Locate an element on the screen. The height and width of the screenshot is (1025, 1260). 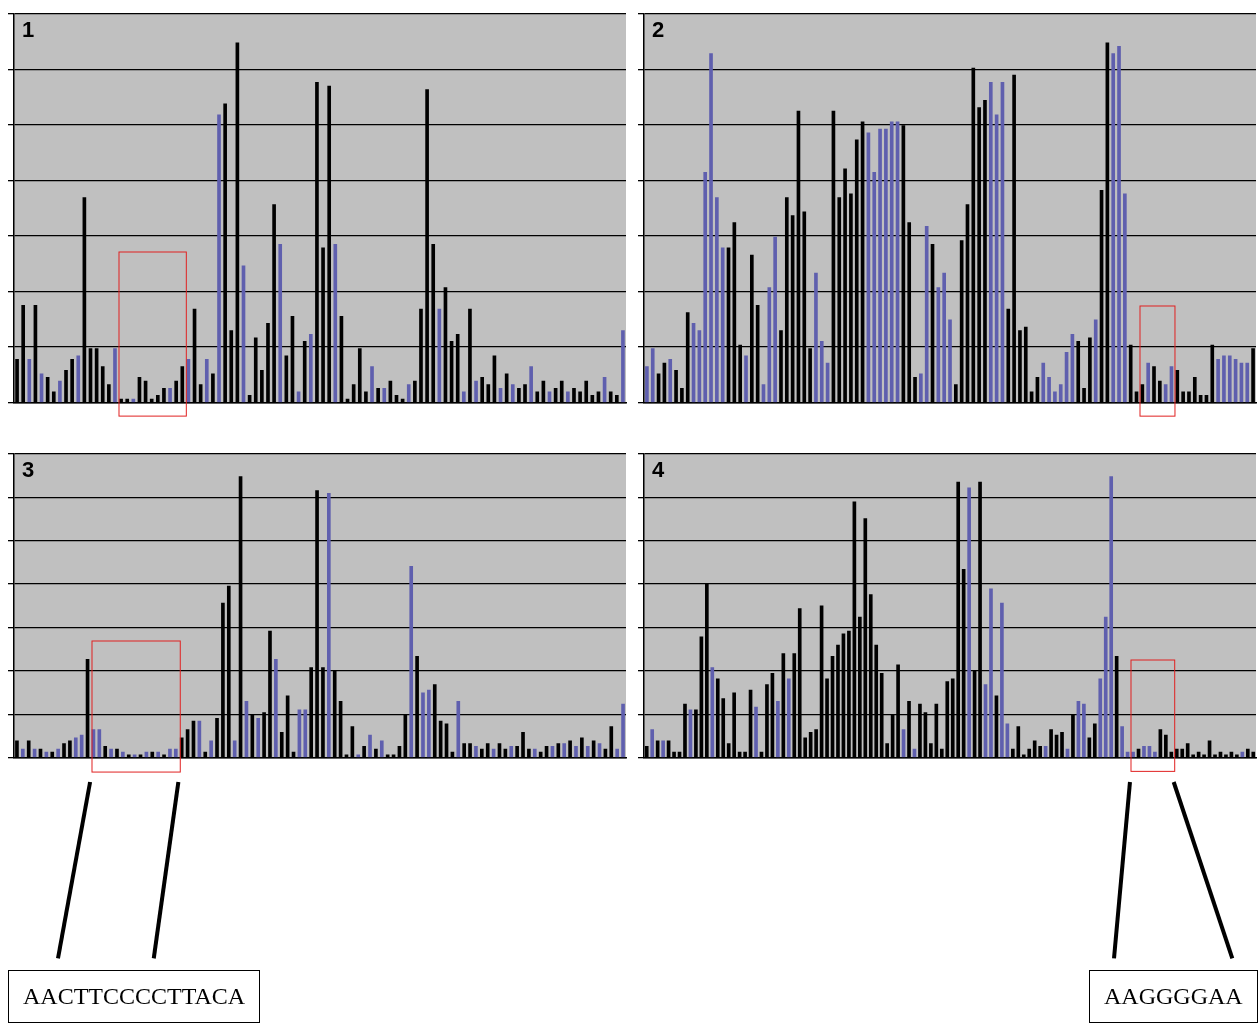
chart-title: 2 is located at coordinates (658, 30).